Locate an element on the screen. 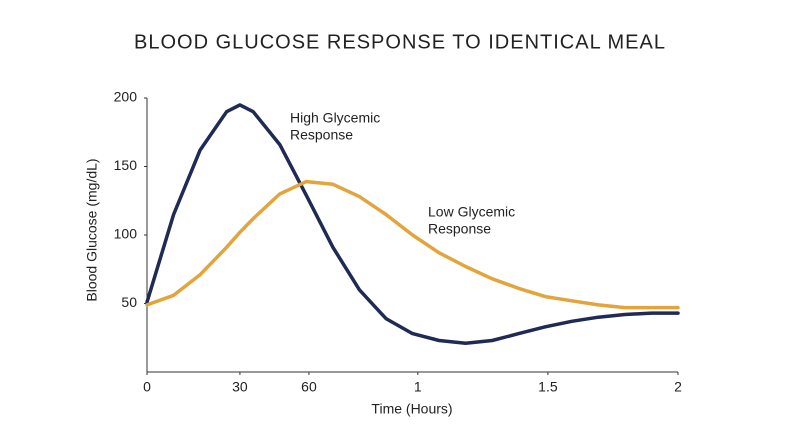 The width and height of the screenshot is (800, 447). y-axis-label: Blood Glucose (mg/dL) is located at coordinates (92, 229).